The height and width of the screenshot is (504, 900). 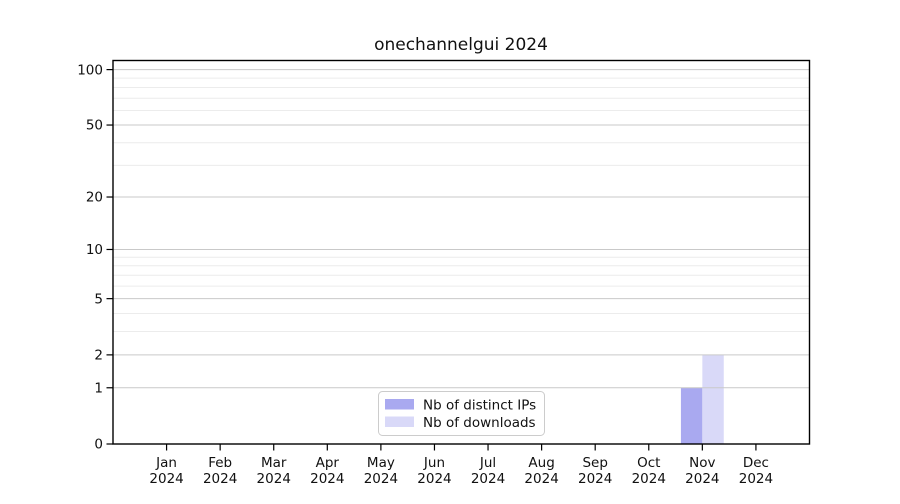 What do you see at coordinates (479, 406) in the screenshot?
I see `legend-label-distinct-ips: Nb of distinct IPs` at bounding box center [479, 406].